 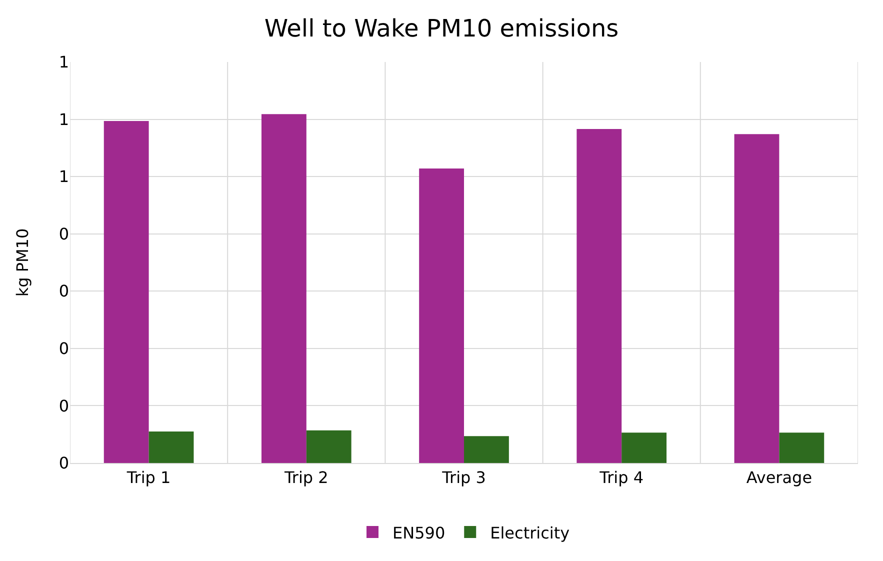 What do you see at coordinates (148, 478) in the screenshot?
I see `x-tick-label: Trip 1` at bounding box center [148, 478].